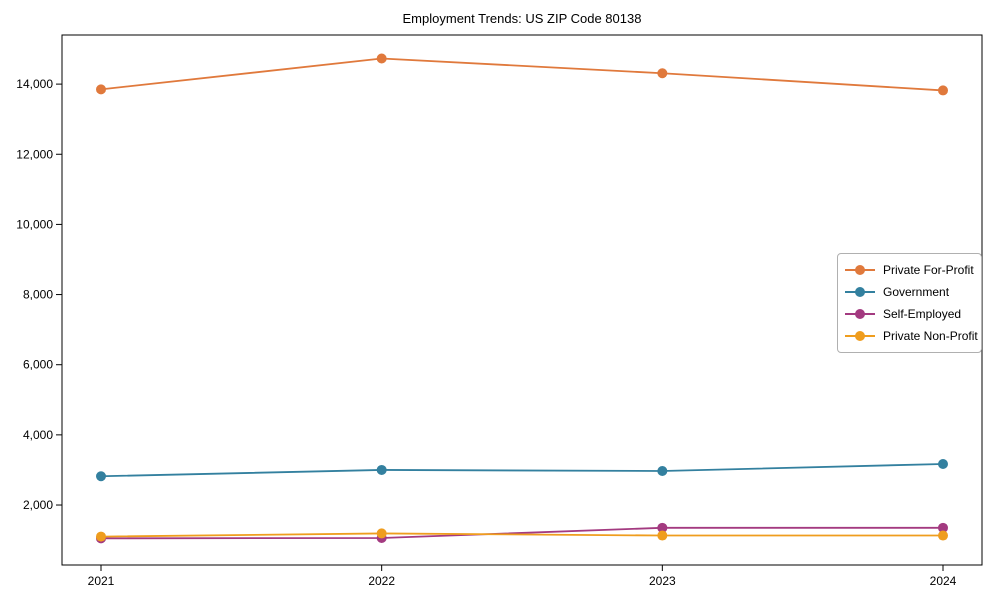 The image size is (1000, 600). I want to click on data-point-government-2024, so click(943, 463).